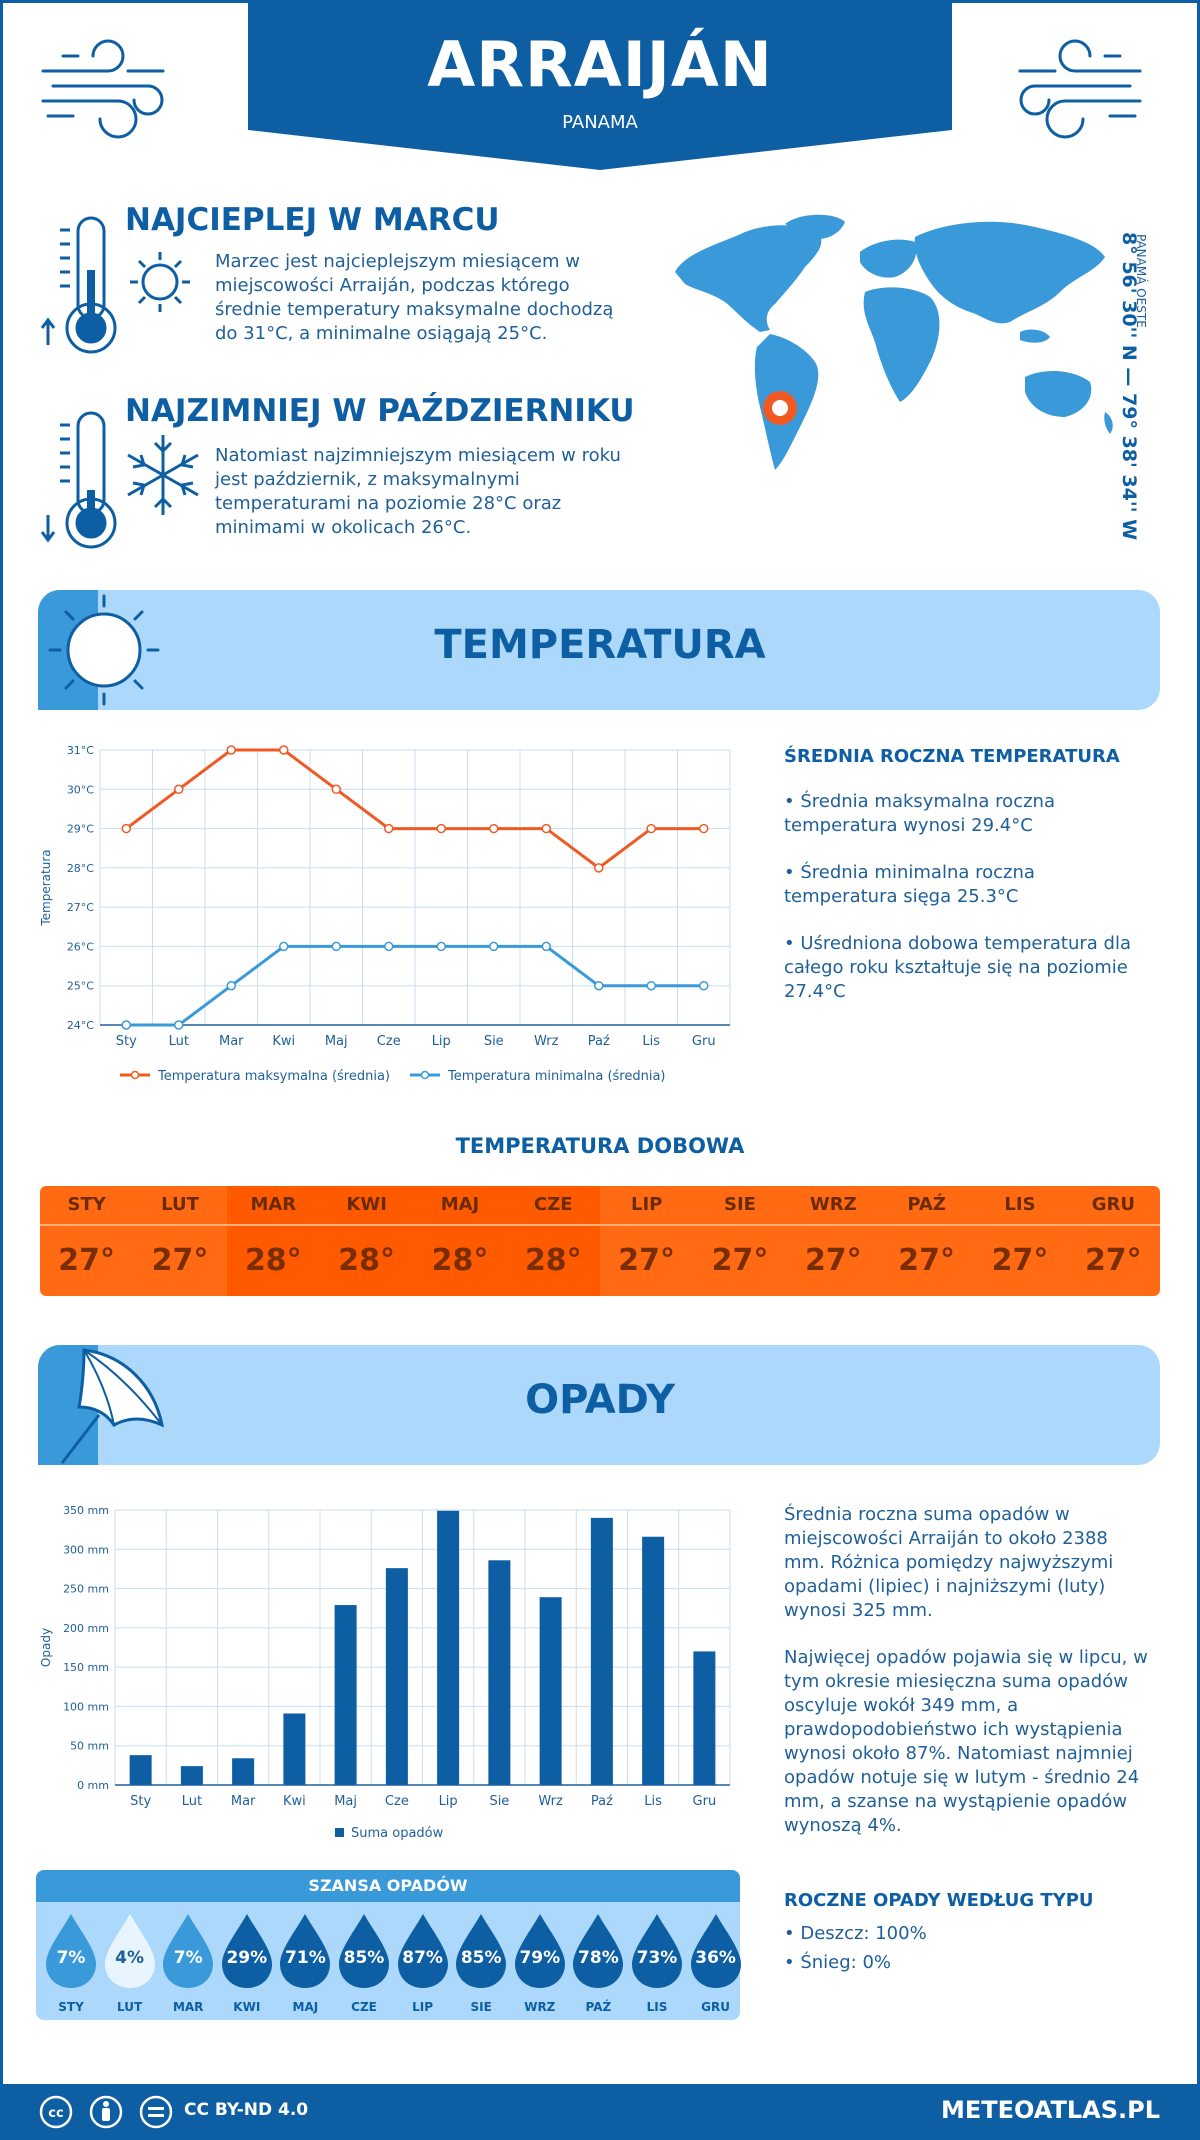  What do you see at coordinates (71, 2007) in the screenshot?
I see `chance-month: STY` at bounding box center [71, 2007].